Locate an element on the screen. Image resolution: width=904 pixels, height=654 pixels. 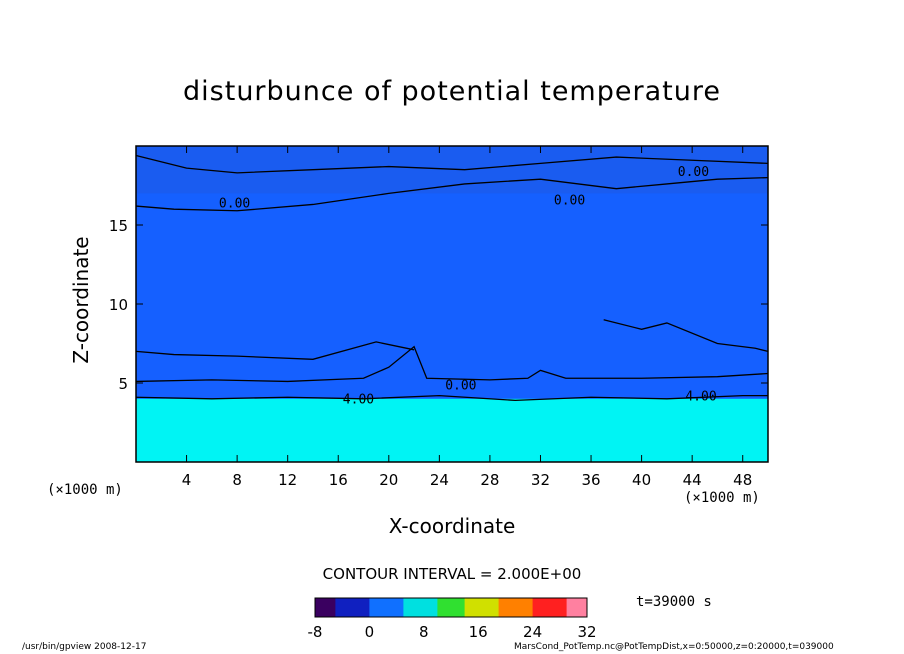
colorbar-tick-label: 0 is located at coordinates (370, 632).